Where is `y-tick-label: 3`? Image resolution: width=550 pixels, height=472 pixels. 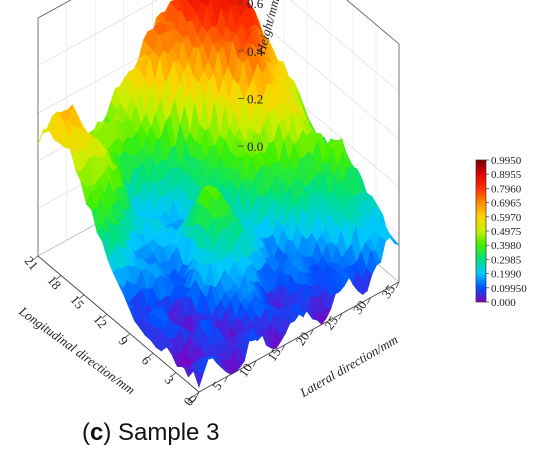 y-tick-label: 3 is located at coordinates (170, 379).